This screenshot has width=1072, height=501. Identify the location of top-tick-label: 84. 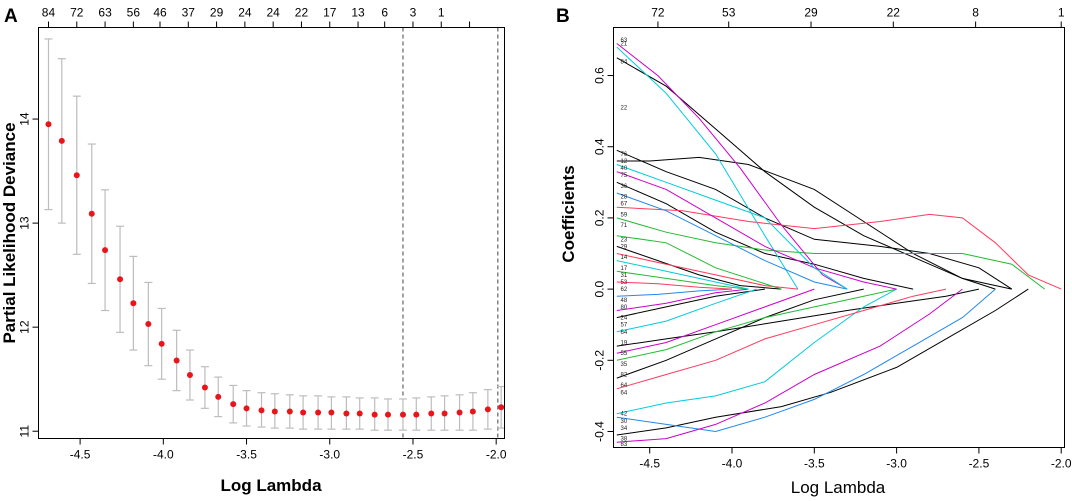
(49, 13).